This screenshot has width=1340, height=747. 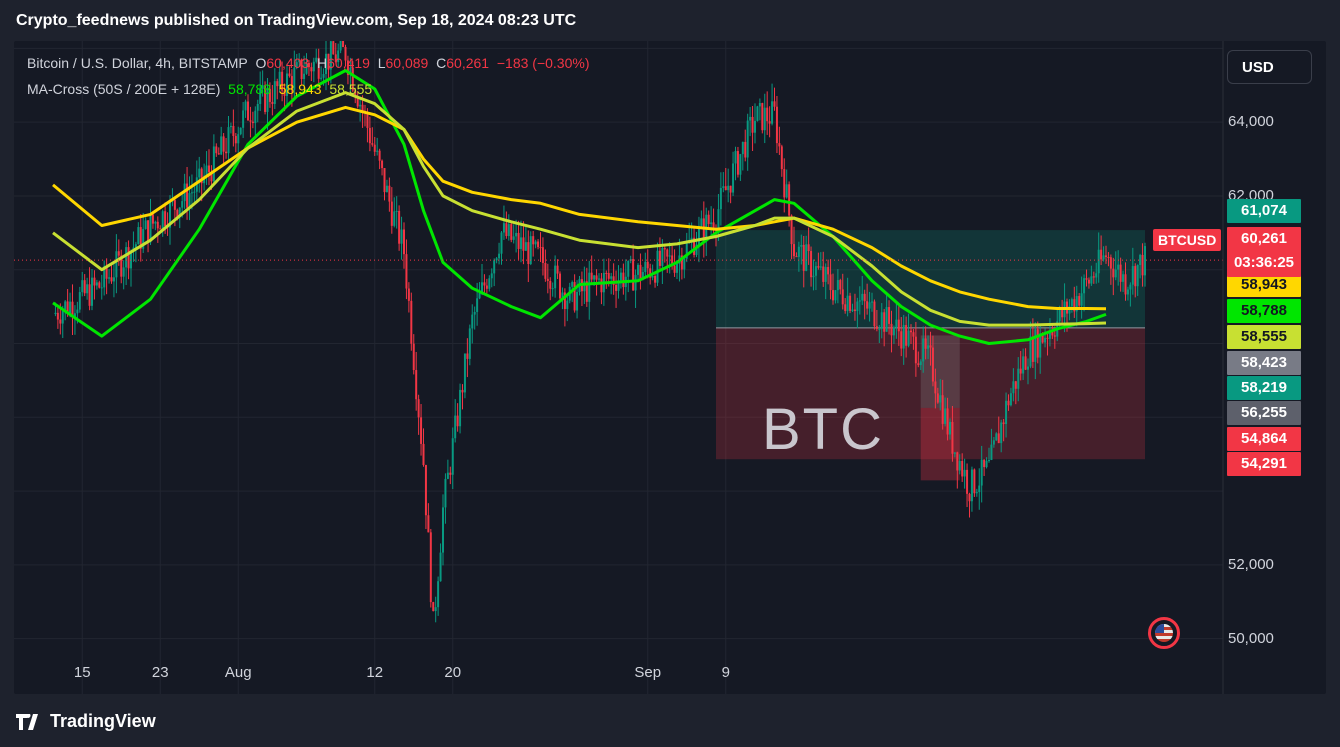 What do you see at coordinates (86, 721) in the screenshot?
I see `tradingview-logo: TradingView` at bounding box center [86, 721].